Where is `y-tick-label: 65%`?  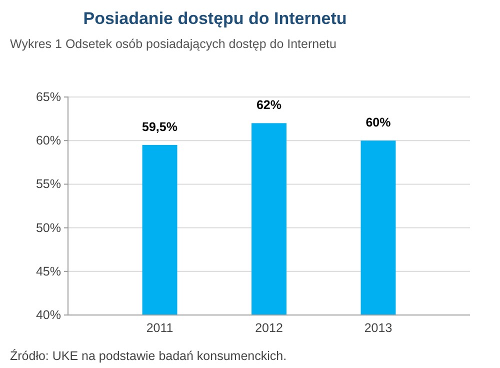 y-tick-label: 65% is located at coordinates (48, 97).